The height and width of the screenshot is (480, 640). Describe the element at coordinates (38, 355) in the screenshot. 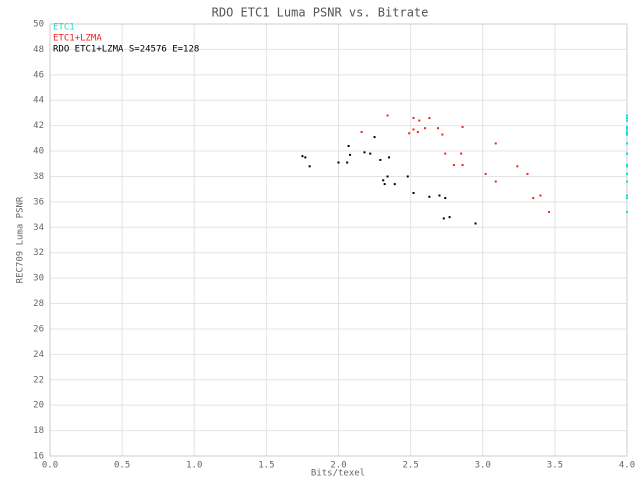

I see `y-tick-label: 24` at that location.